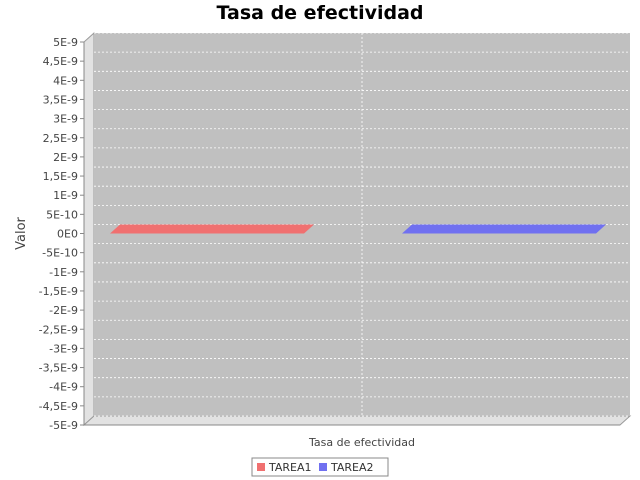 The image size is (640, 480). I want to click on legend-label: TAREA1, so click(290, 467).